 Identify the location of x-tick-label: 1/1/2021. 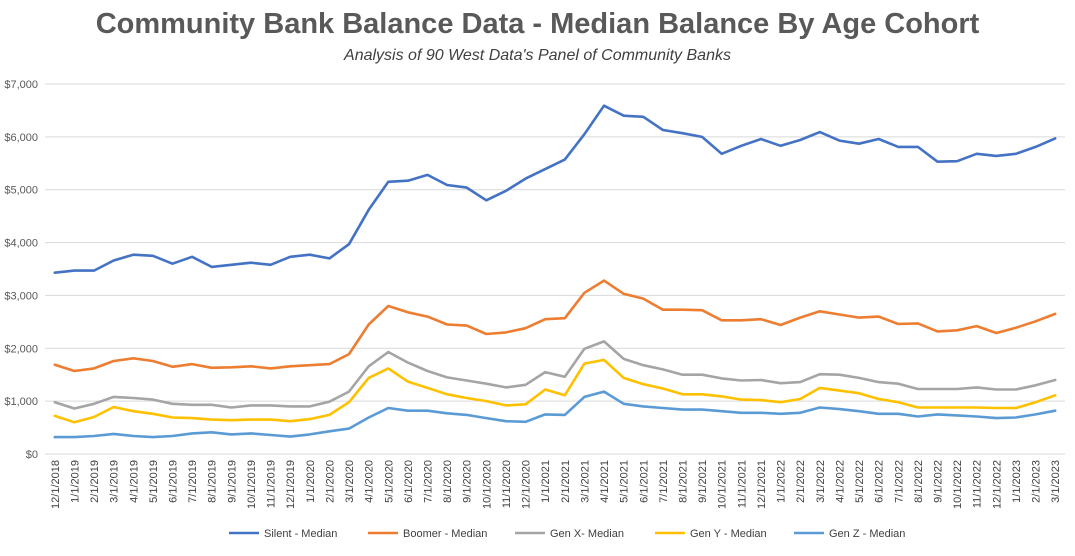
(546, 481).